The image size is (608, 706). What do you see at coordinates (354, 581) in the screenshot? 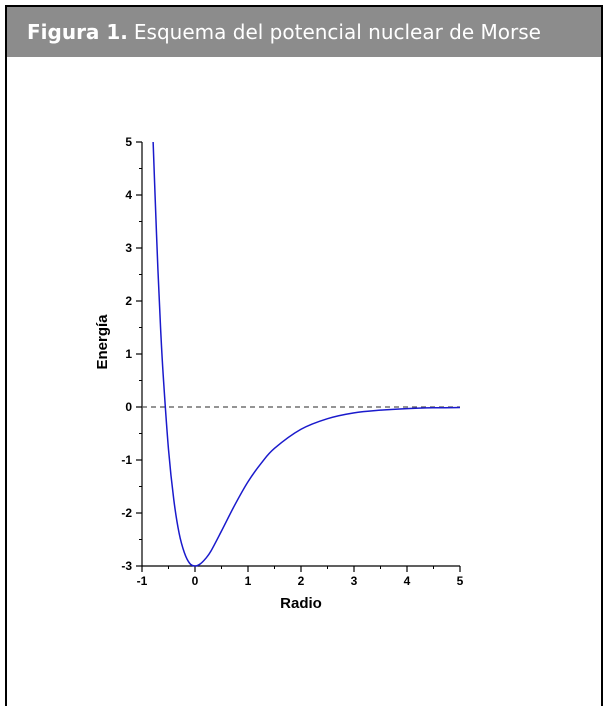
I see `x-tick-label: 3` at bounding box center [354, 581].